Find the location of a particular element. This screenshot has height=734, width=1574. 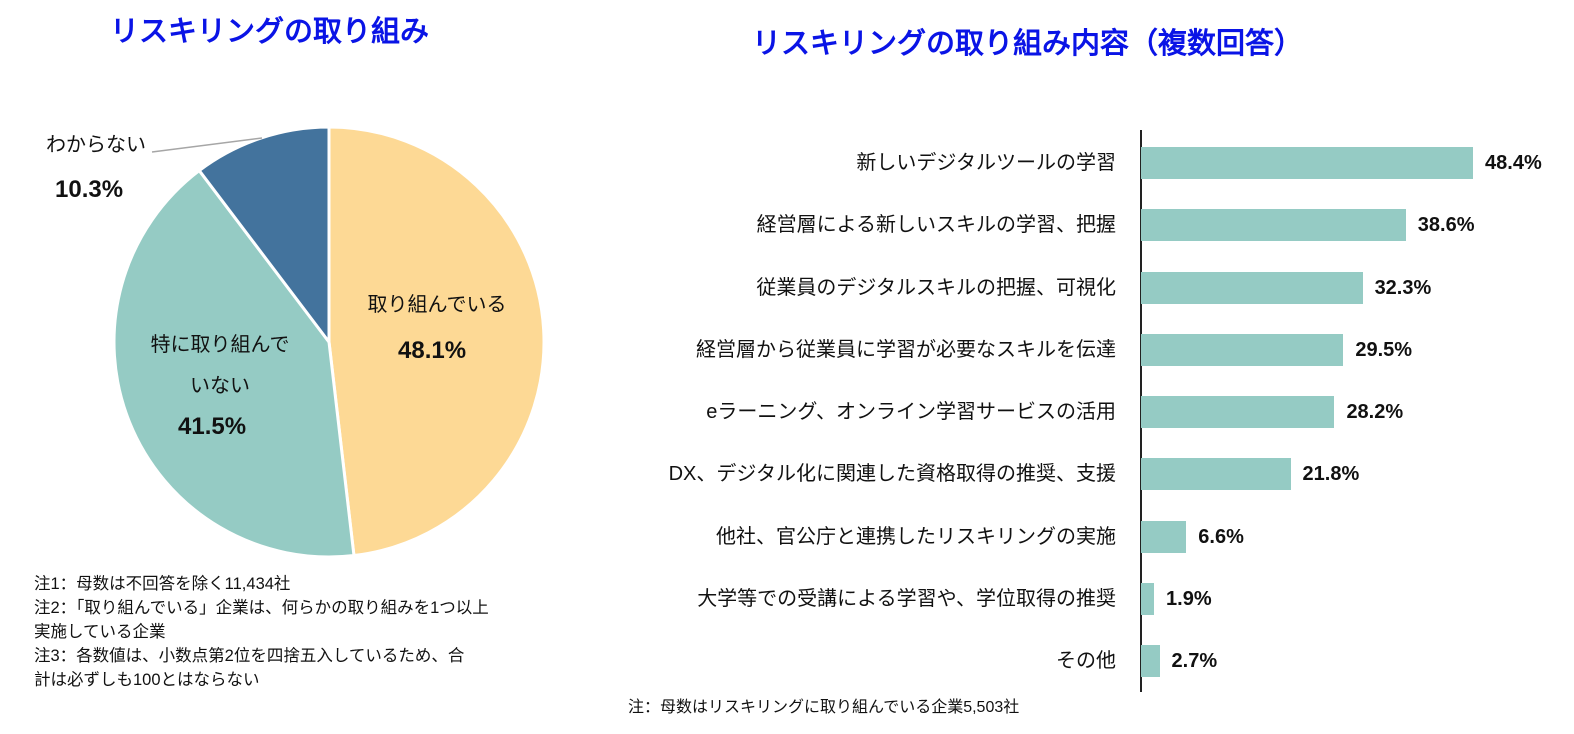

bar-row: DX、デジタル化に関連した資格取得の推奨、支援 21.8% is located at coordinates (787, 474).